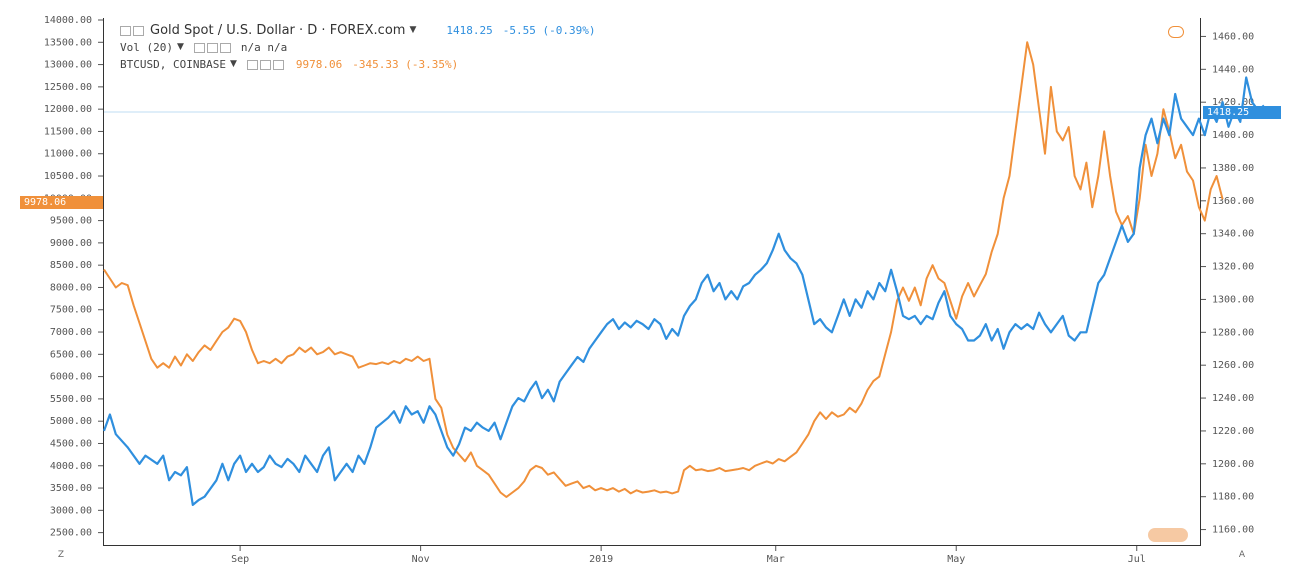 The image size is (1292, 585). Describe the element at coordinates (1233, 267) in the screenshot. I see `right-tick-label: 1320.00` at that location.